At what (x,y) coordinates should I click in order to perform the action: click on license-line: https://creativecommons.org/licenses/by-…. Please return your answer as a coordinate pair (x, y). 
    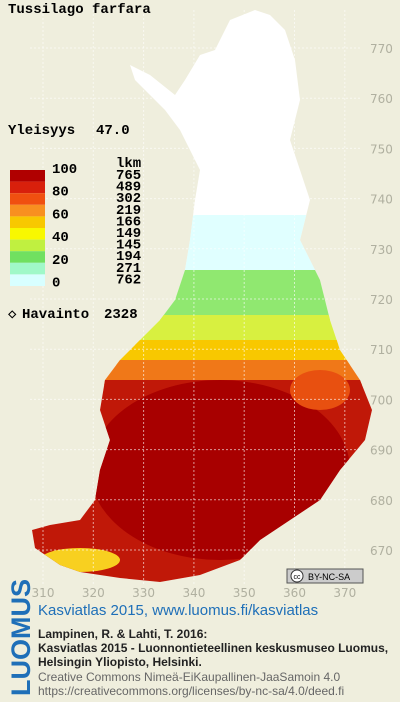
    Looking at the image, I should click on (191, 691).